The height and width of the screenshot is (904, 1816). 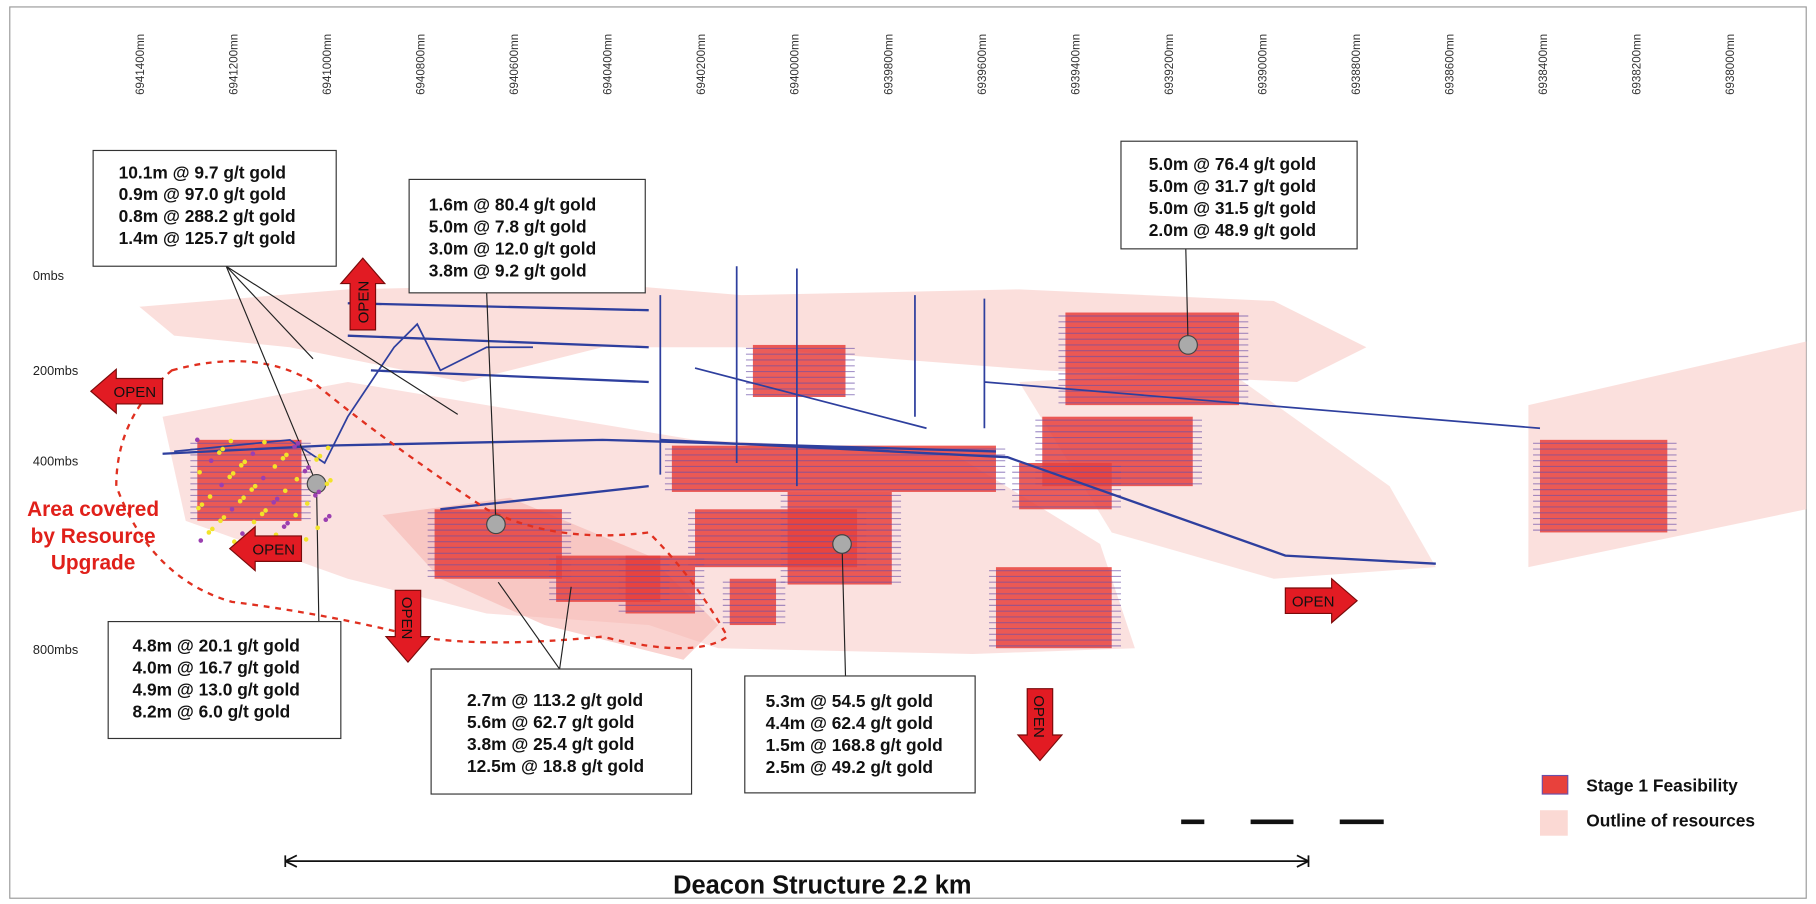 What do you see at coordinates (1232, 186) in the screenshot?
I see `callout-line: 5.0m @ 31.7 g/t gold` at bounding box center [1232, 186].